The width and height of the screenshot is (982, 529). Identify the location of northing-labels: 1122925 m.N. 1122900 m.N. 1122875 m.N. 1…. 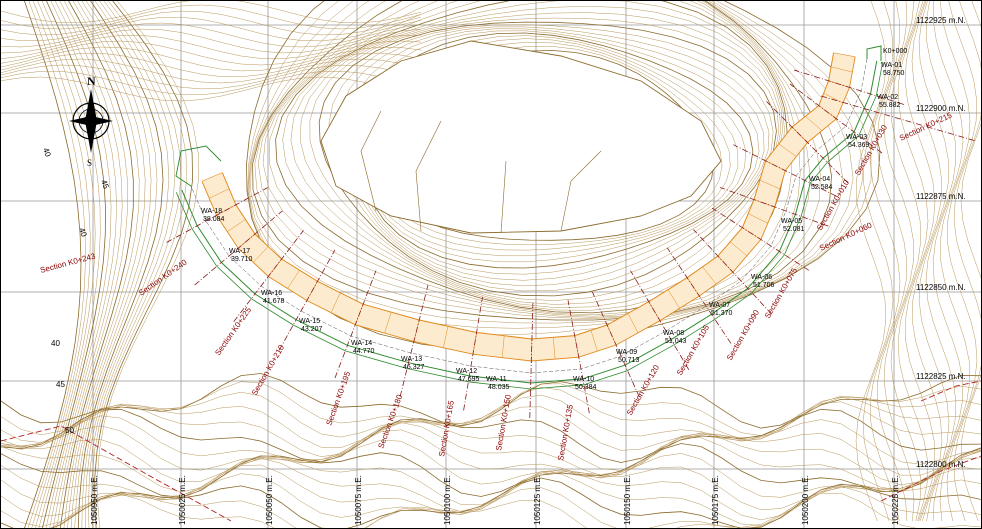
(941, 242).